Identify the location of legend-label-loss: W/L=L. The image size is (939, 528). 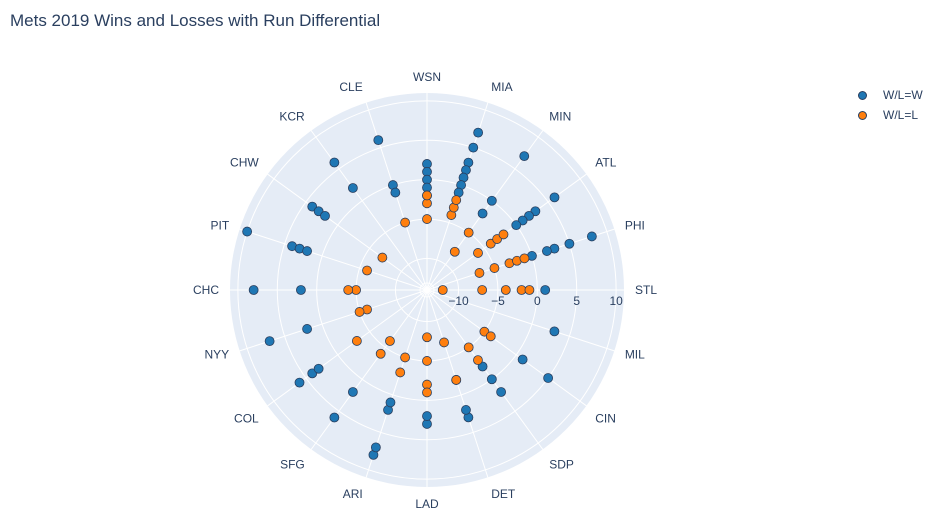
(901, 115).